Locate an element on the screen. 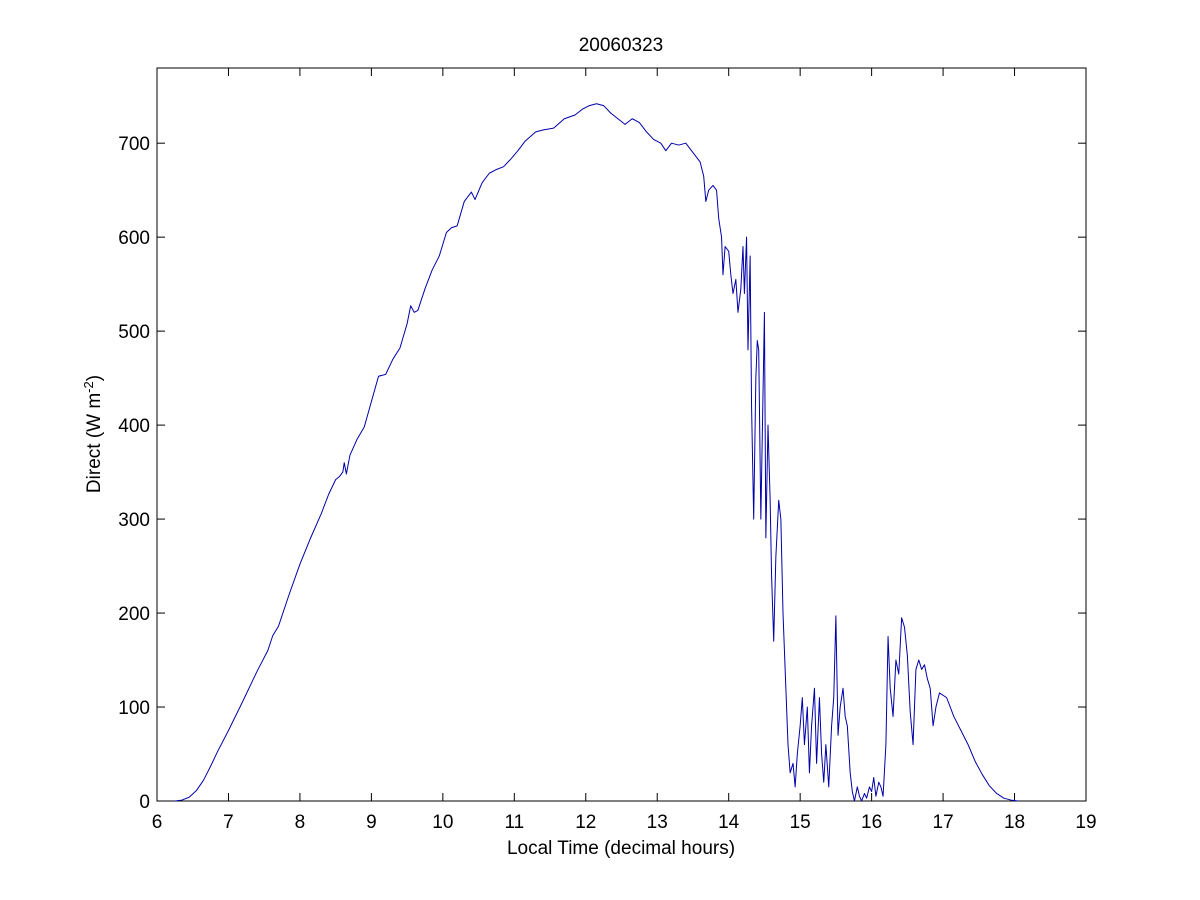 The image size is (1200, 900). x-tick-label: 14 is located at coordinates (729, 822).